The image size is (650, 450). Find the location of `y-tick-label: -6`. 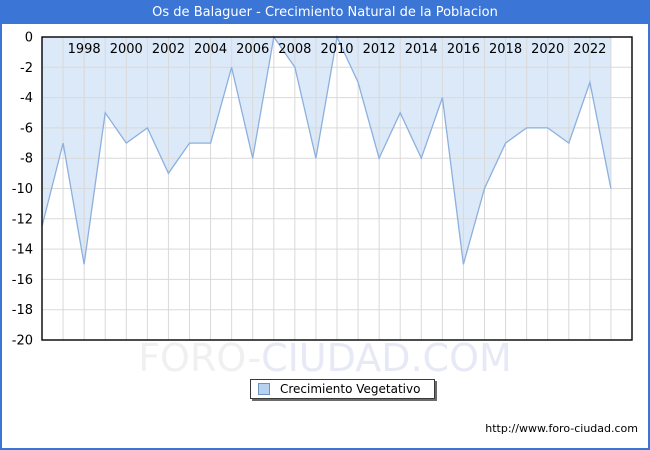

y-tick-label: -6 is located at coordinates (26, 128).